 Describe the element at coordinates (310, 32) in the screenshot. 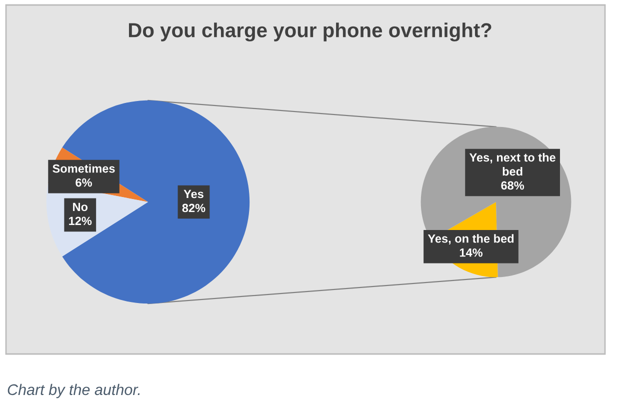

I see `text: Do you charge your phone overnight?` at that location.